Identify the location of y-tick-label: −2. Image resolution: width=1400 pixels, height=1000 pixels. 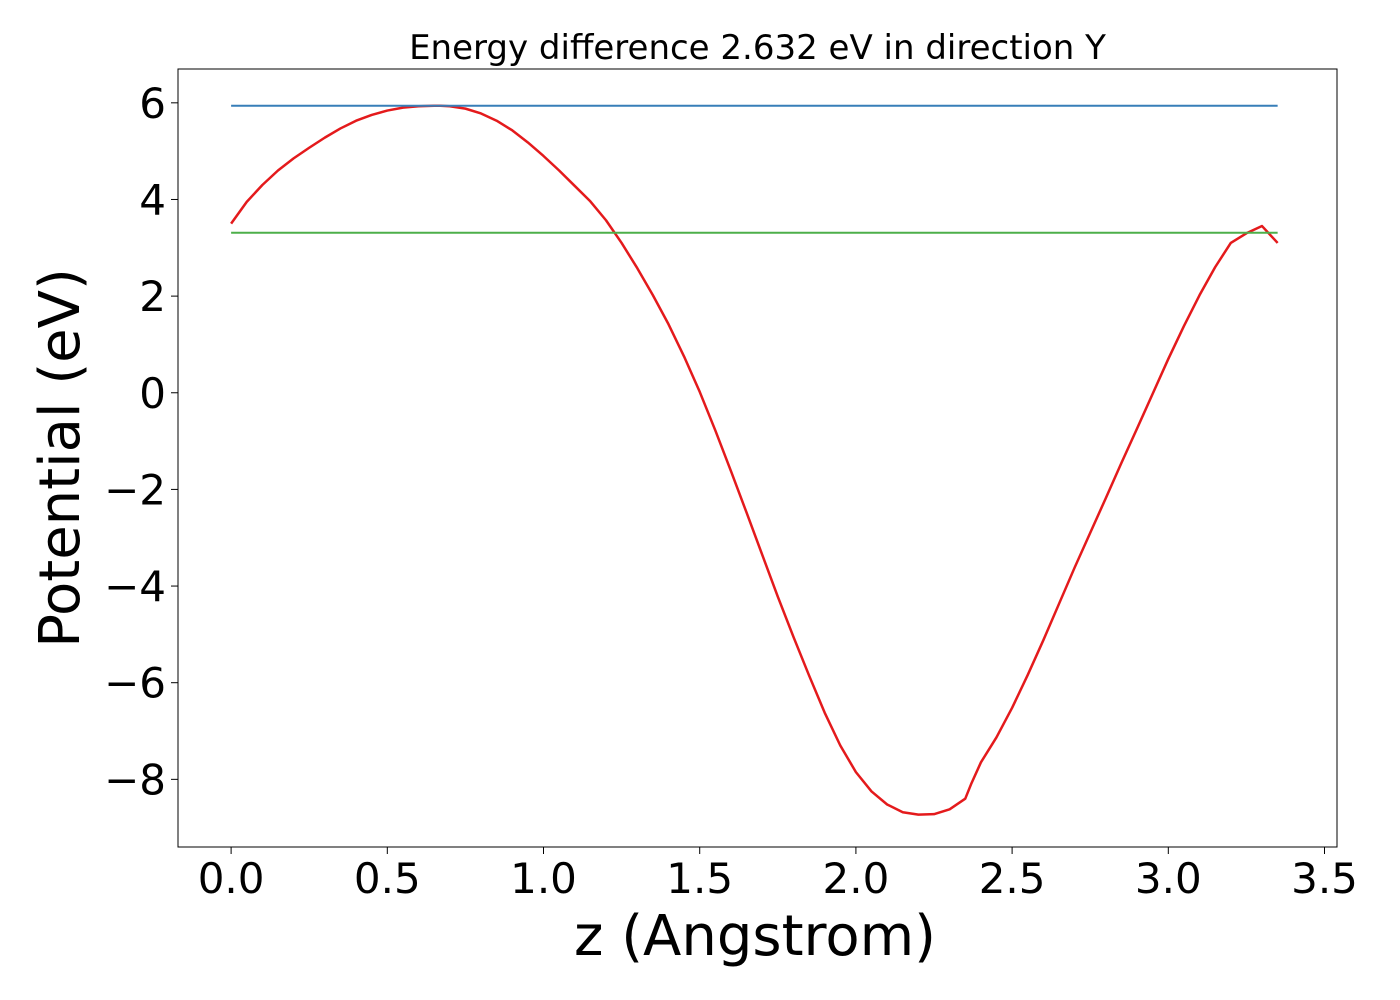
(135, 489).